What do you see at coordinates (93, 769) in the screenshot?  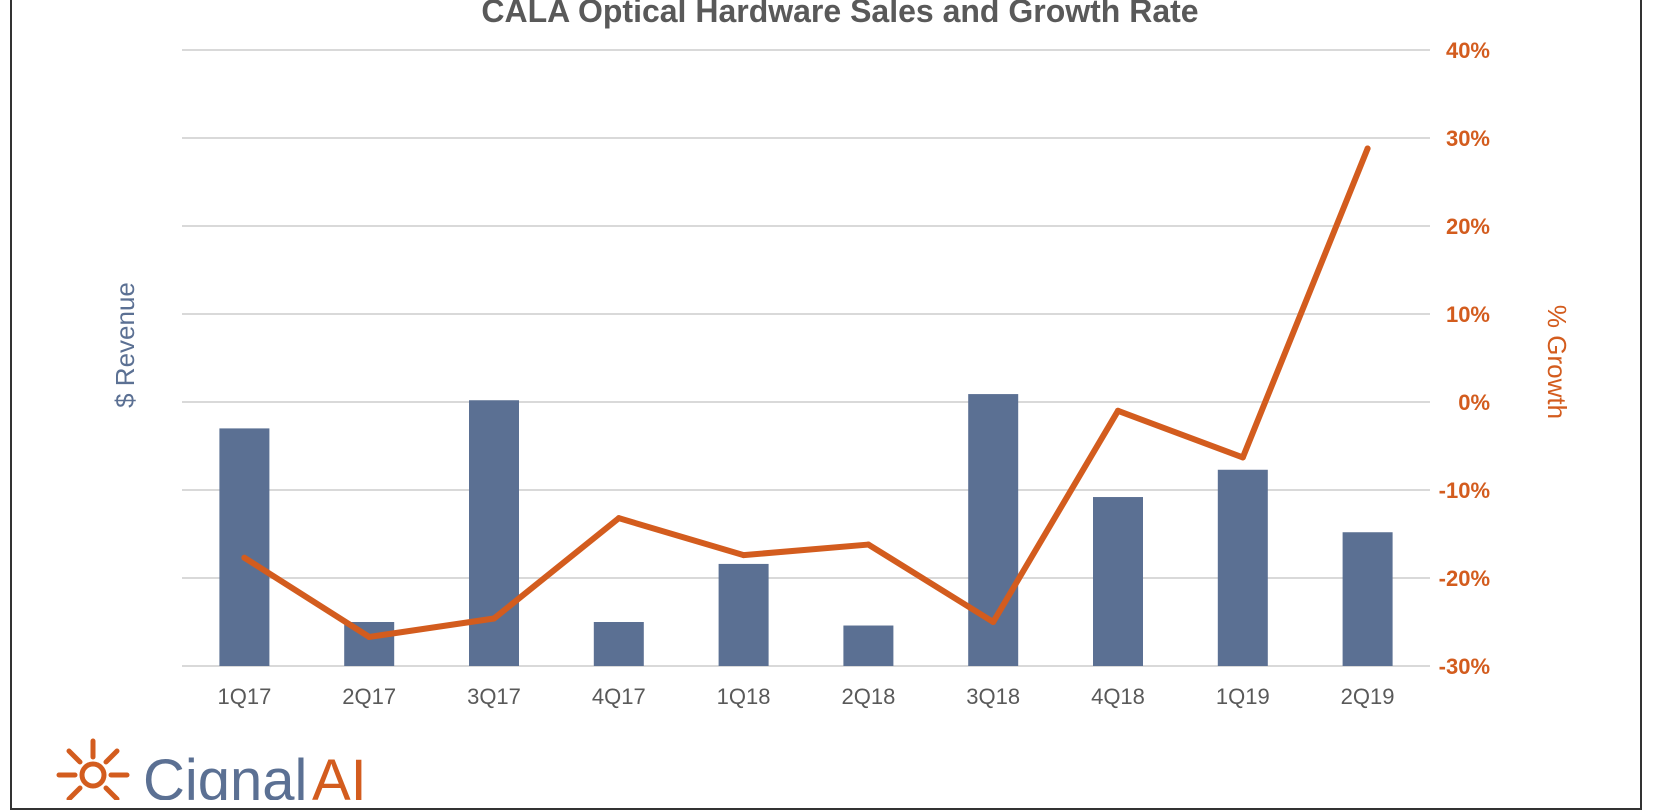 I see `sun-burst-icon` at bounding box center [93, 769].